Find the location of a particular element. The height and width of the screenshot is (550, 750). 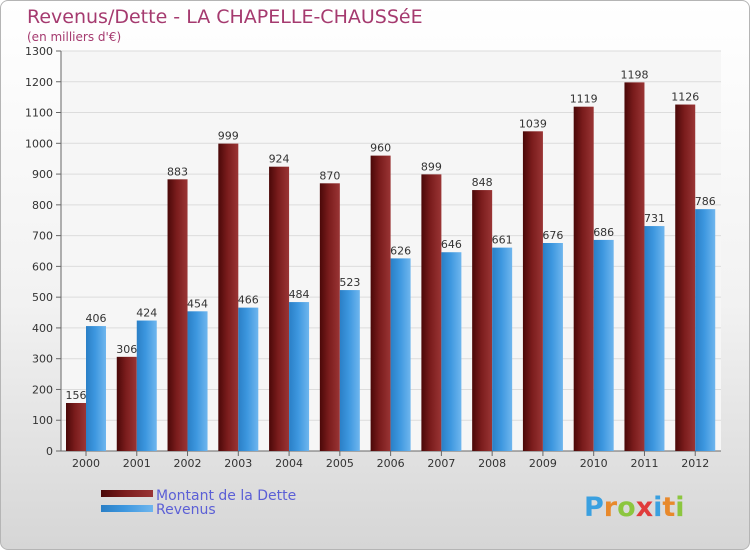

x-tick-label: 2010 is located at coordinates (594, 463).